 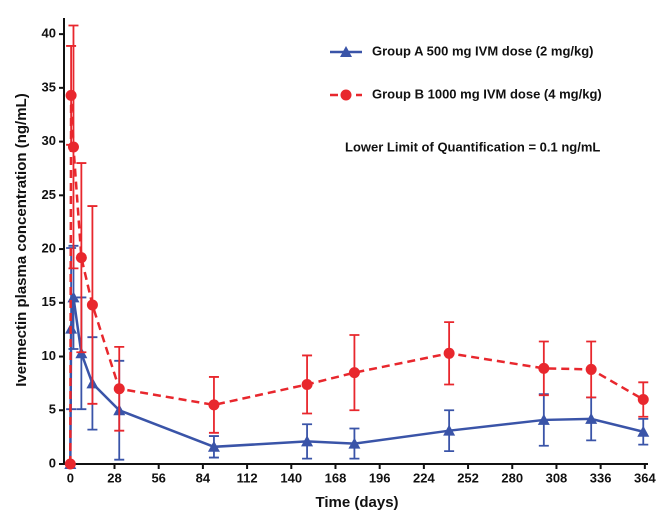 I want to click on y-tick-label: 20, so click(x=49, y=247).